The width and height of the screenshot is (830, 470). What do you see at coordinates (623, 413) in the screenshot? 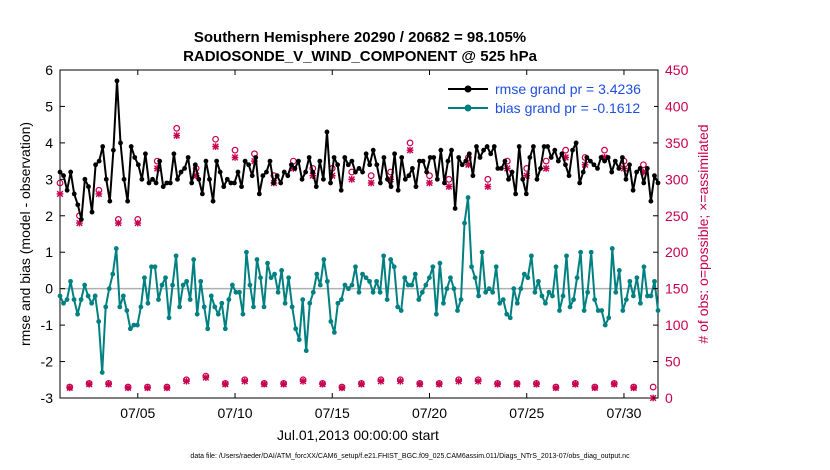
I see `x-tick-label: 07/30` at bounding box center [623, 413].